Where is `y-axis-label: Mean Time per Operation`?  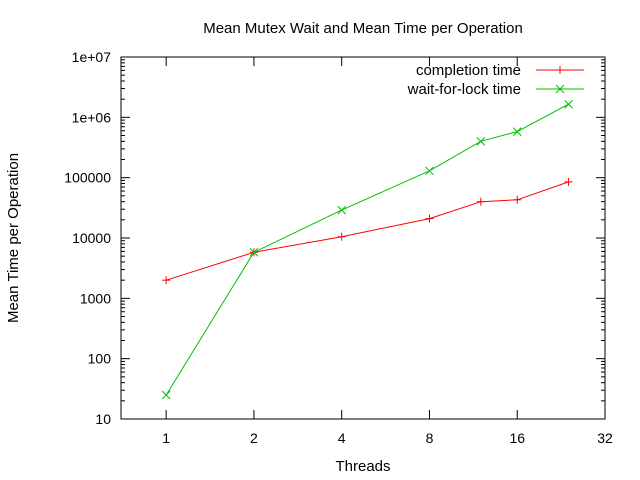 y-axis-label: Mean Time per Operation is located at coordinates (13, 238).